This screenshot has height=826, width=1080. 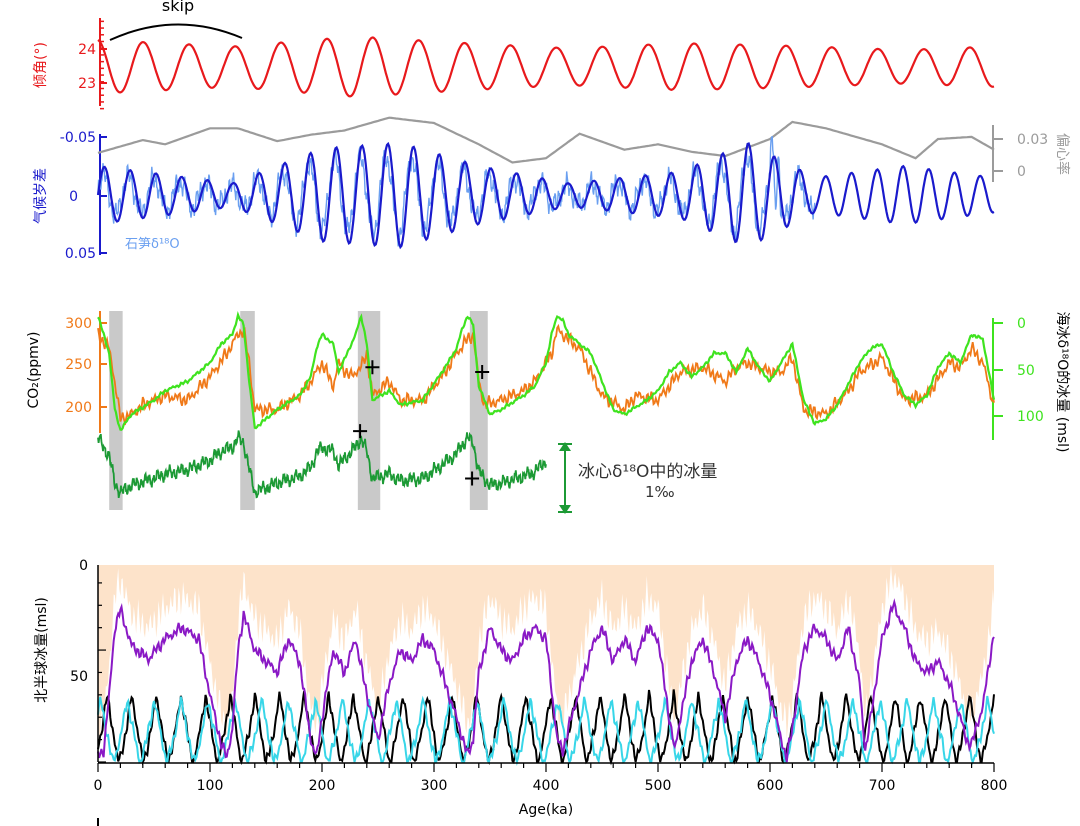 I want to click on x-axis: 0 100 200 300 400 500 600 700 800 Age(ka), so click(x=551, y=794).